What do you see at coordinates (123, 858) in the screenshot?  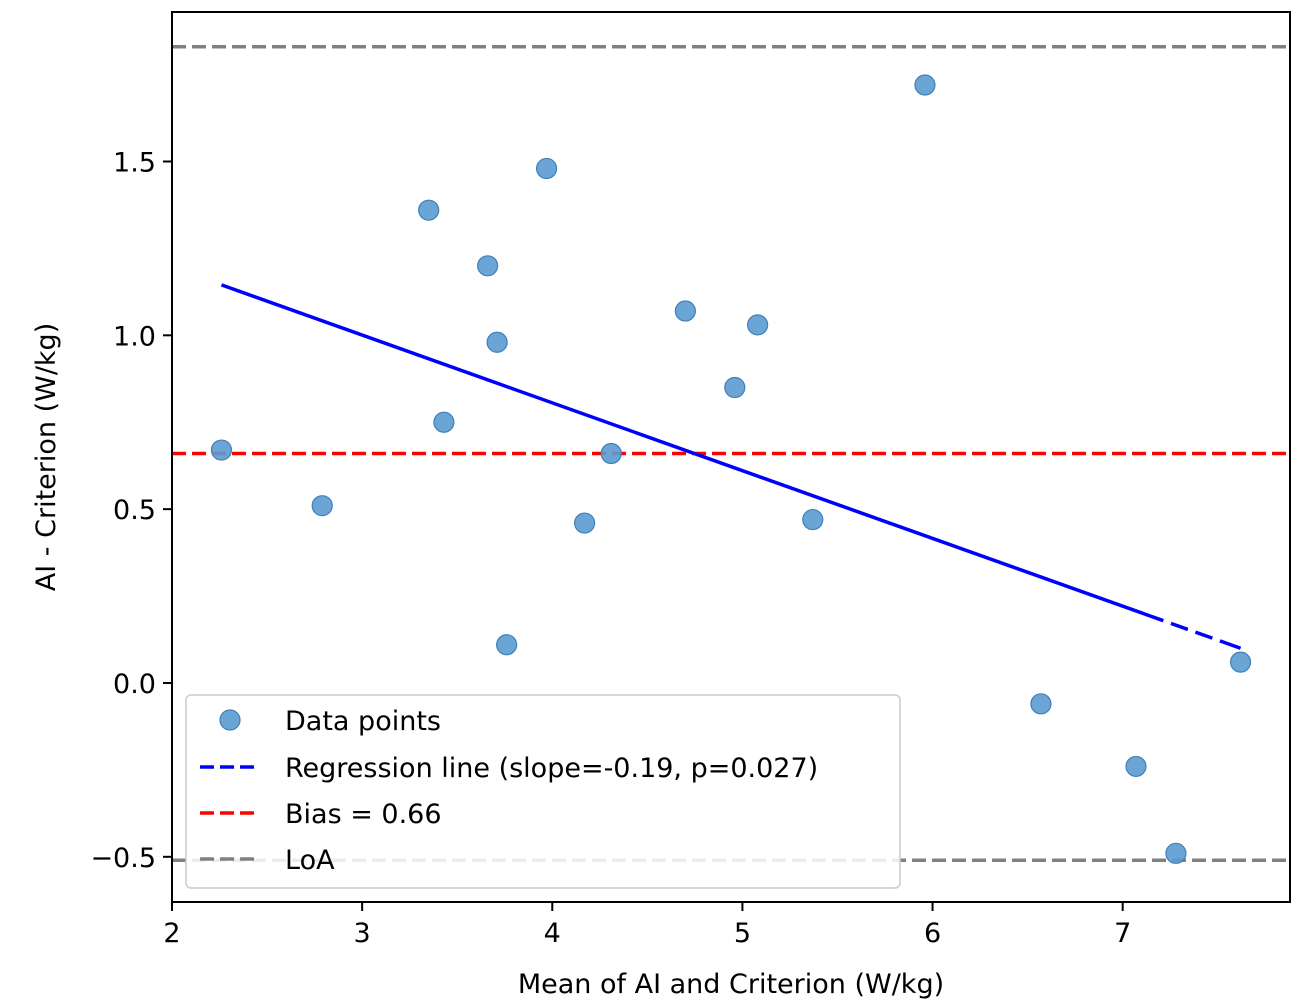 I see `y-tick-label: −0.5` at bounding box center [123, 858].